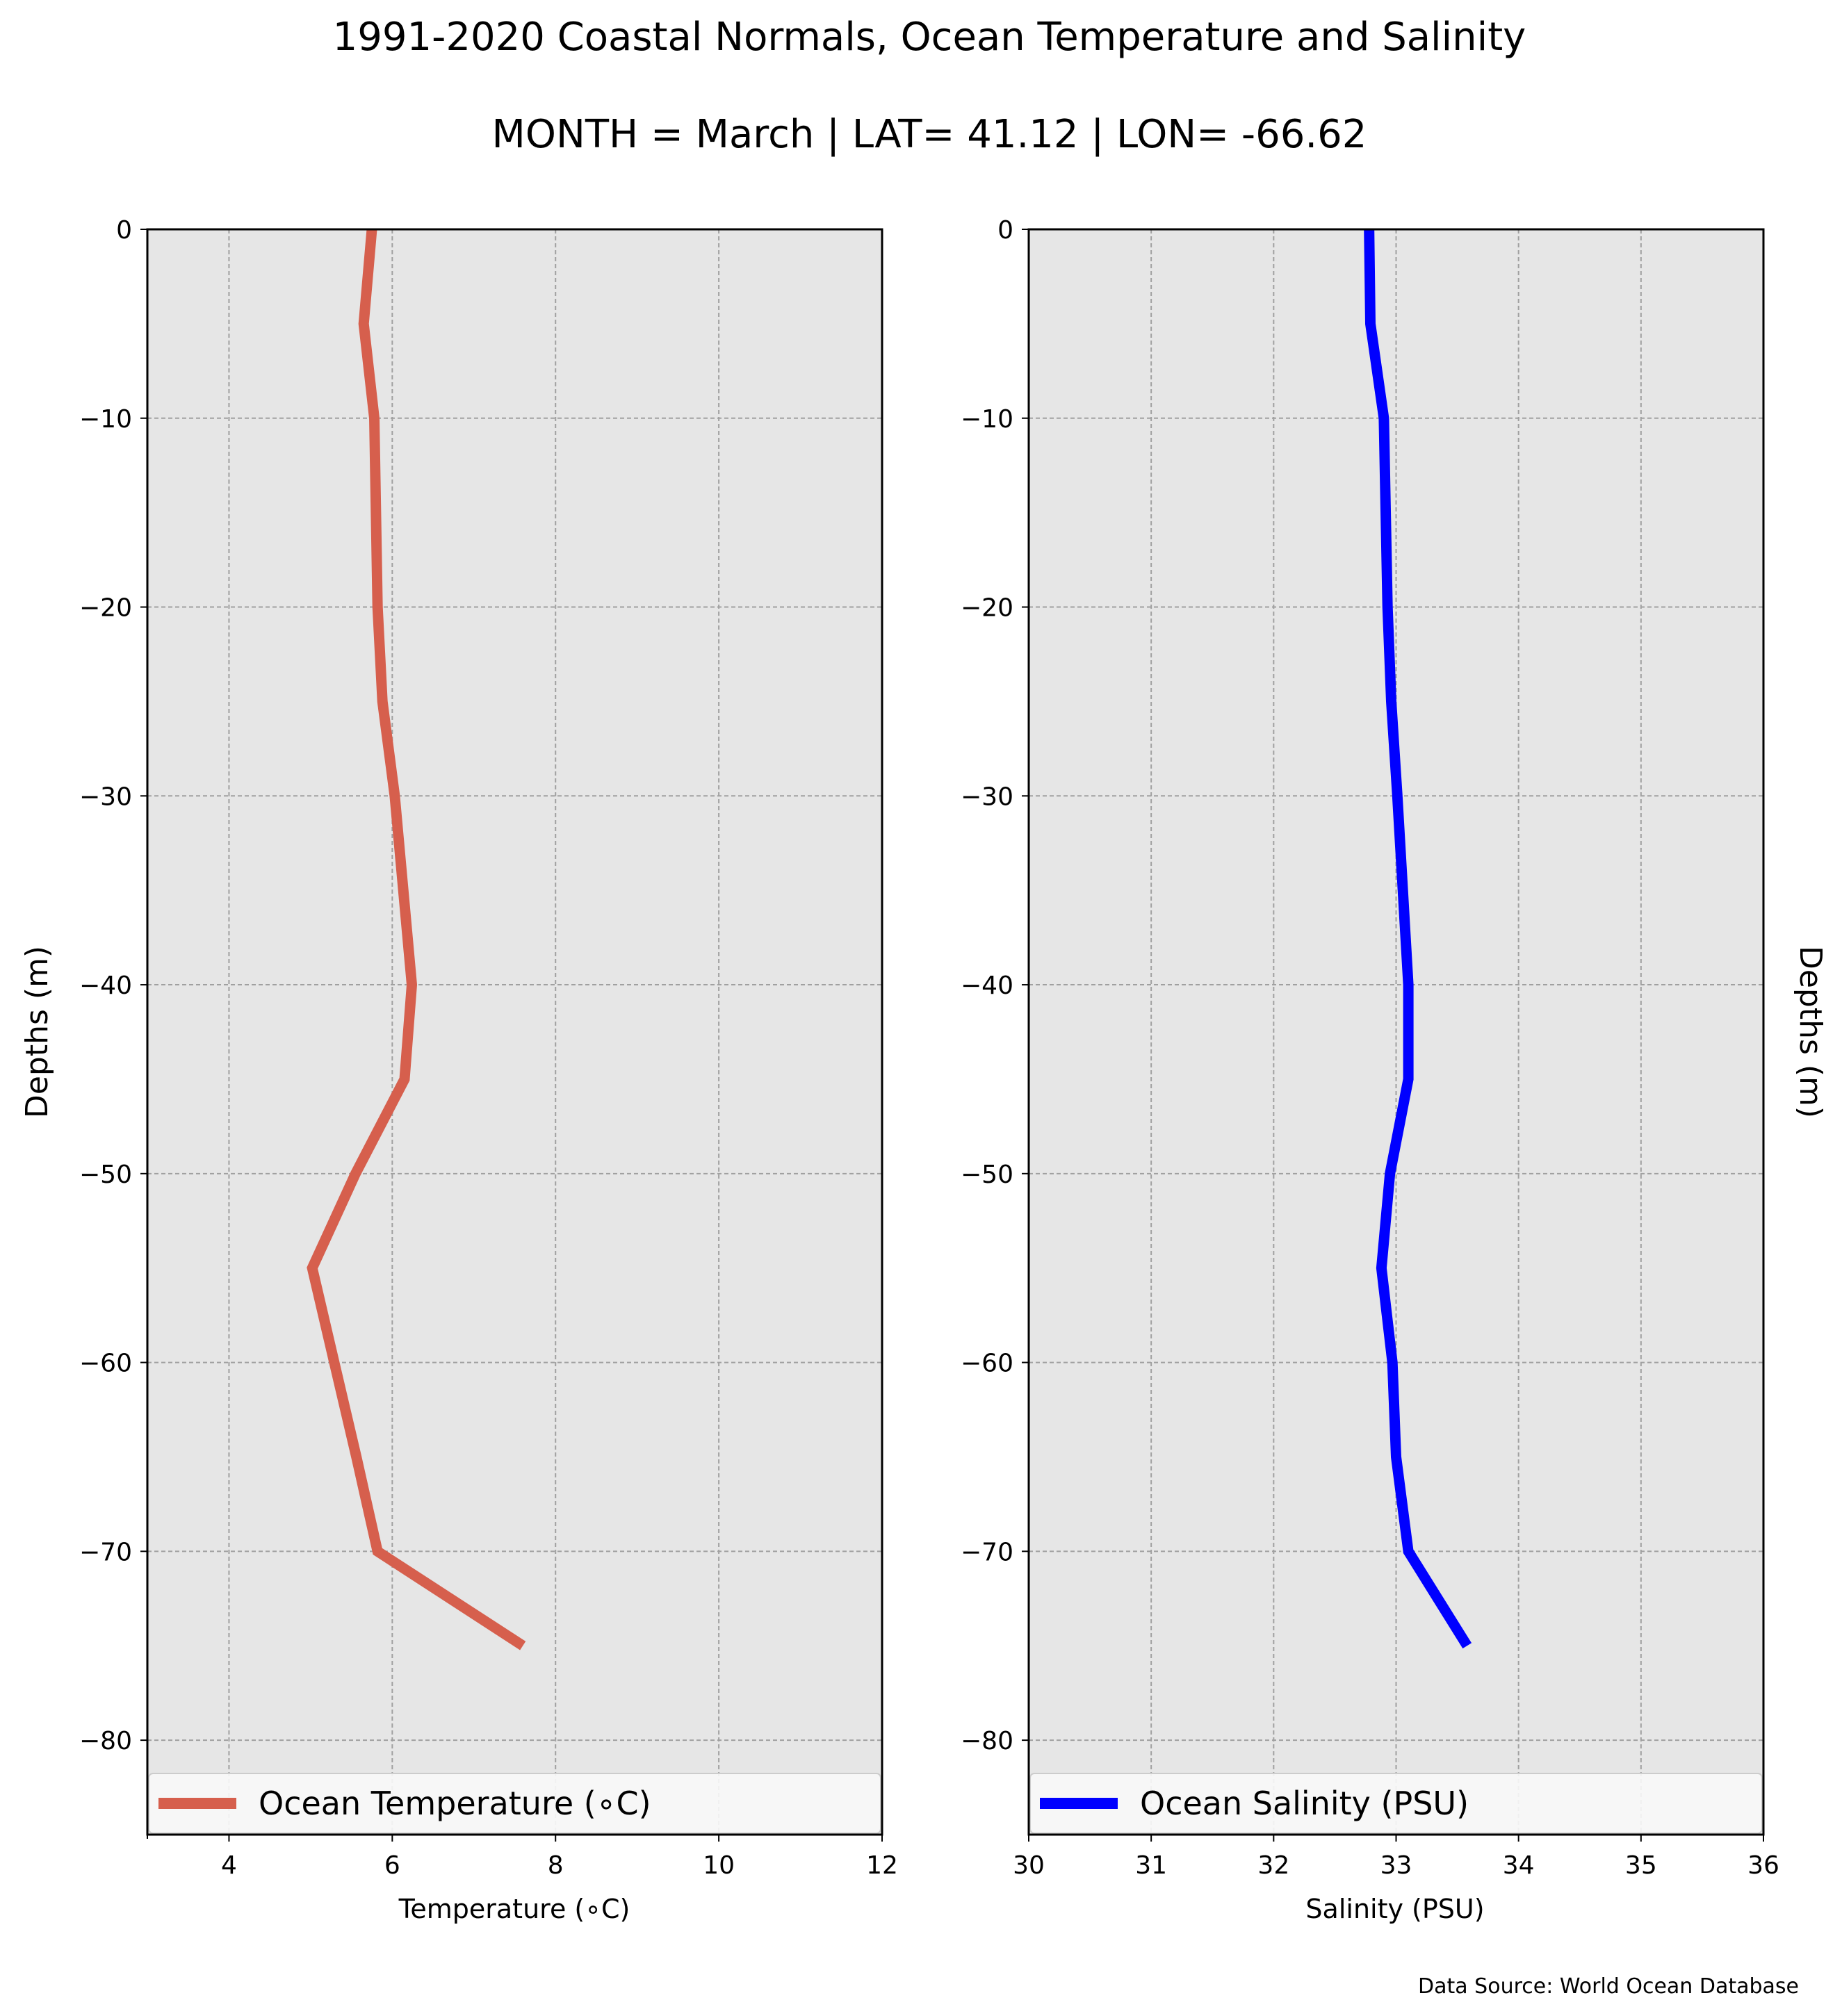  What do you see at coordinates (1763, 1866) in the screenshot?
I see `x-tick-label: 36` at bounding box center [1763, 1866].